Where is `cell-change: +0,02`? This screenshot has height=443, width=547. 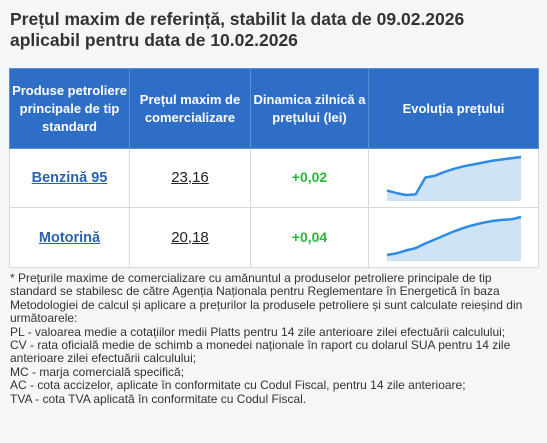
cell-change: +0,02 is located at coordinates (309, 178).